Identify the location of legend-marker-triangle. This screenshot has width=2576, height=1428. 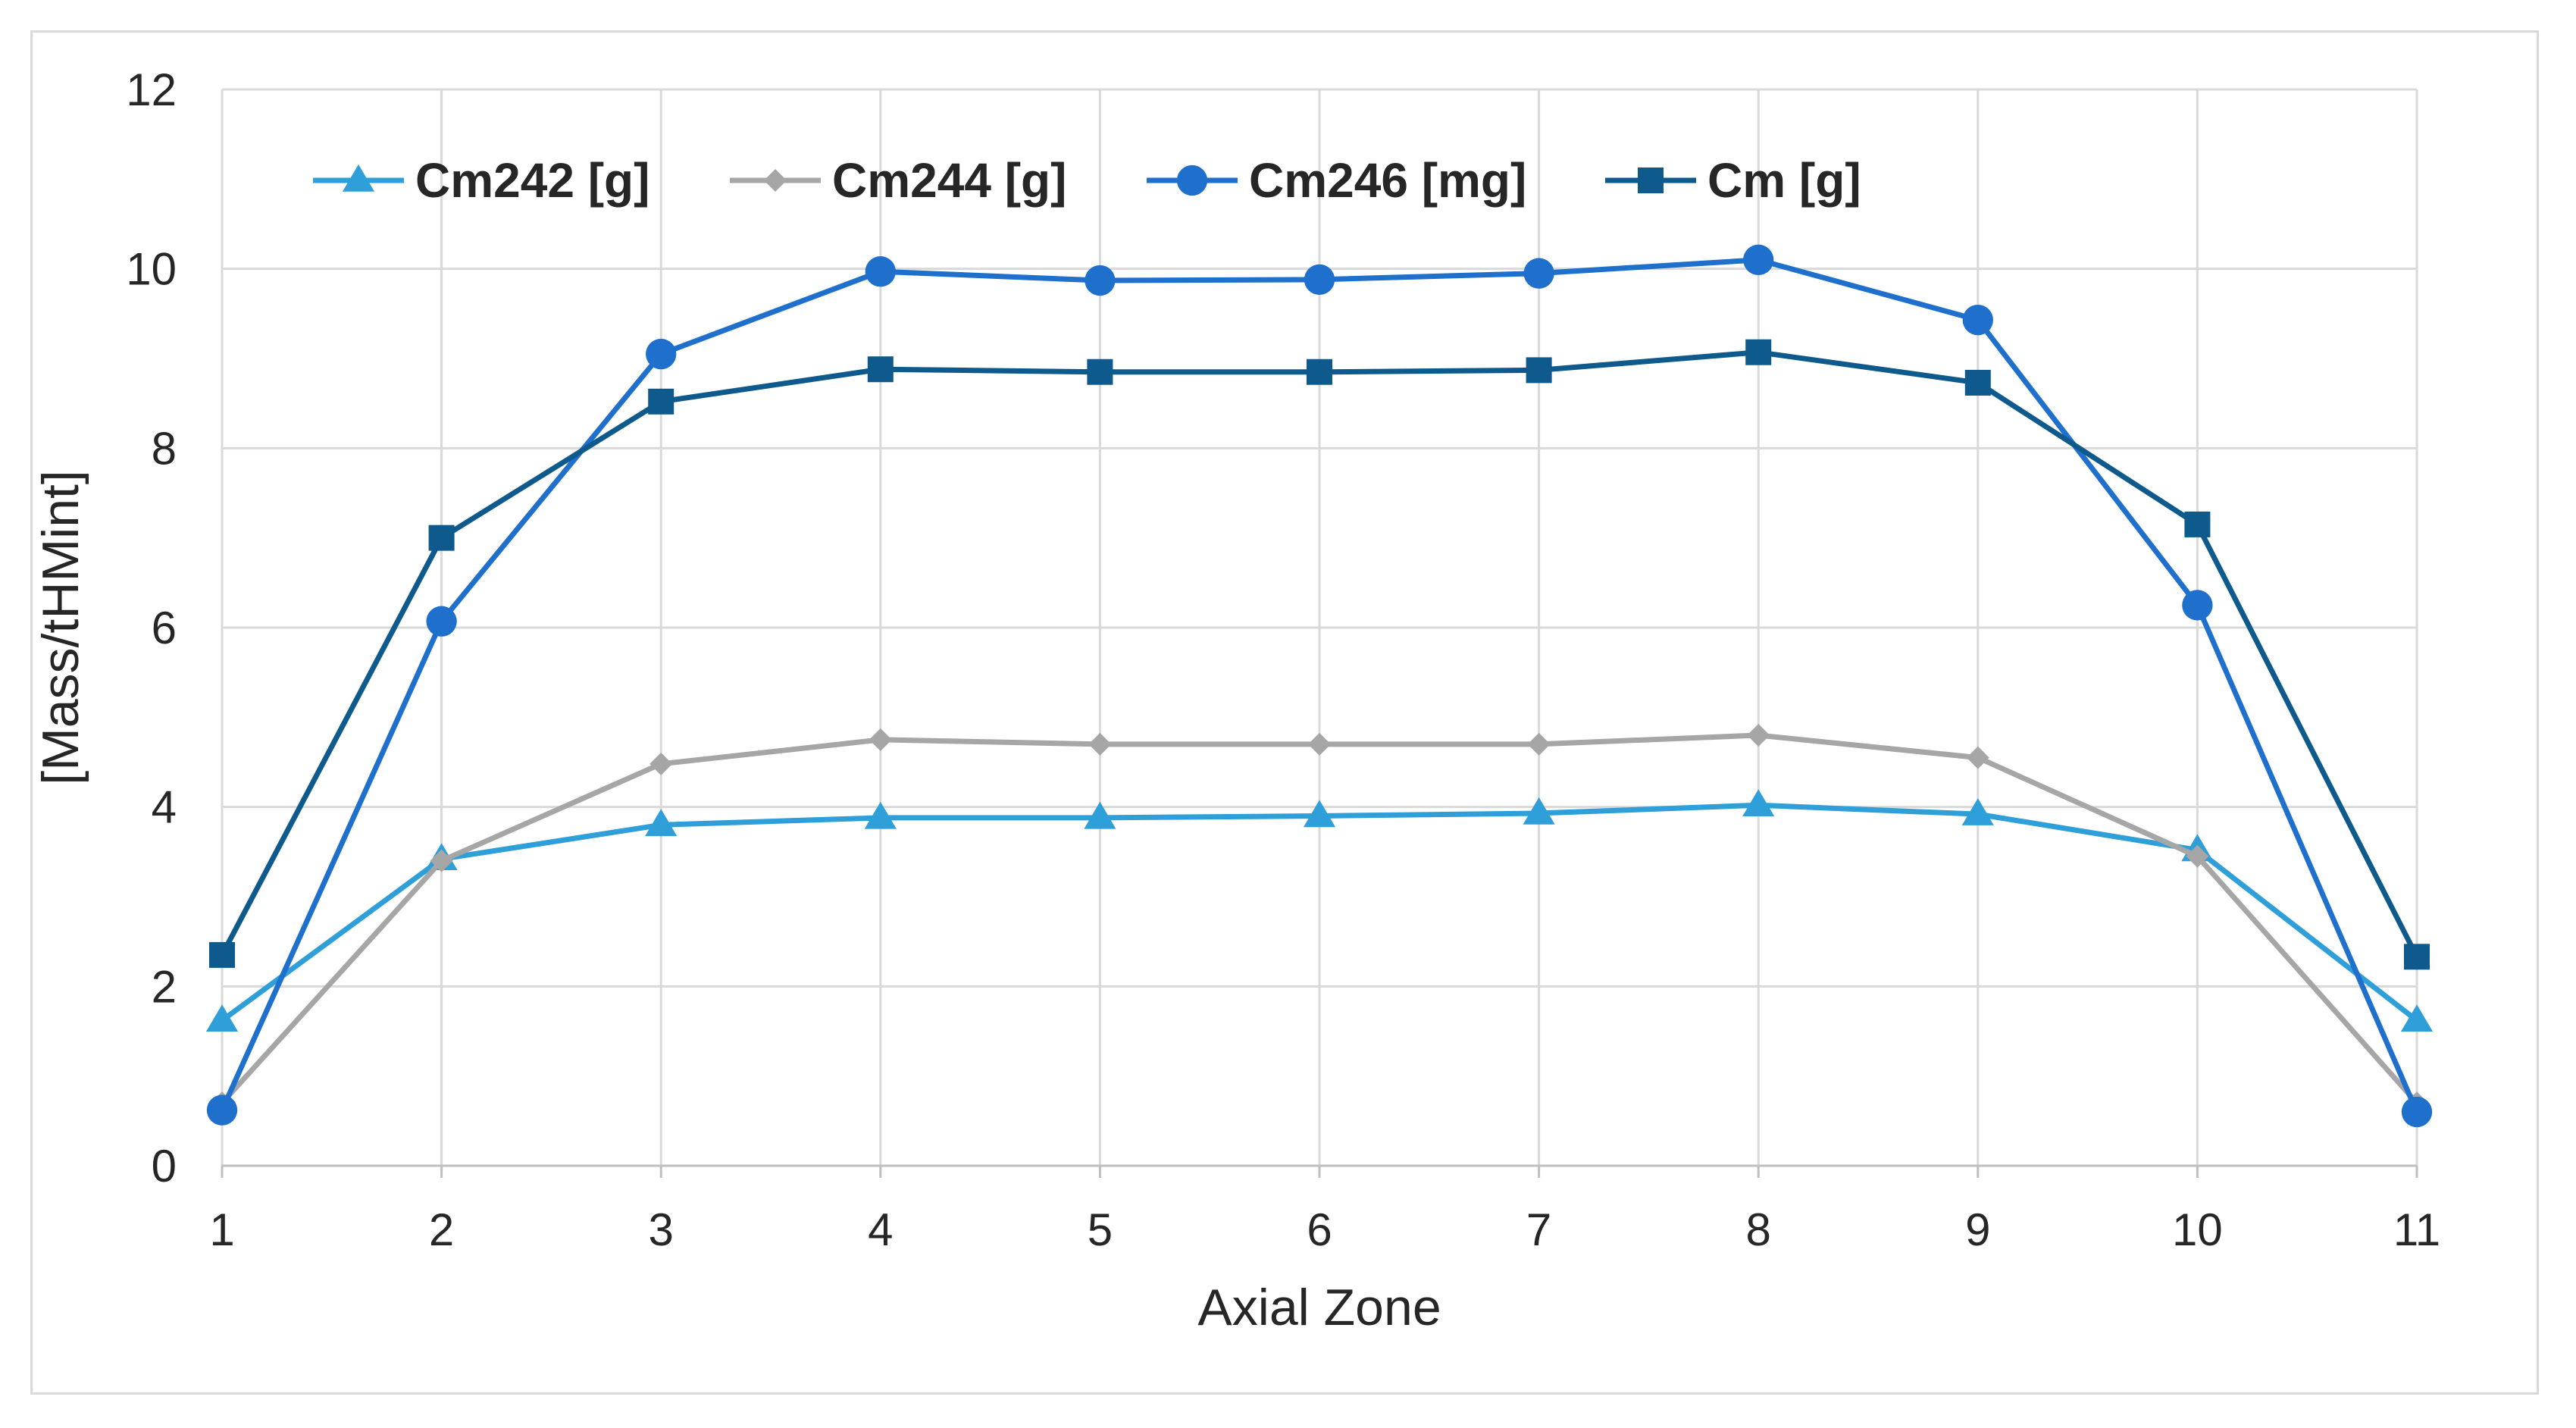
(358, 178).